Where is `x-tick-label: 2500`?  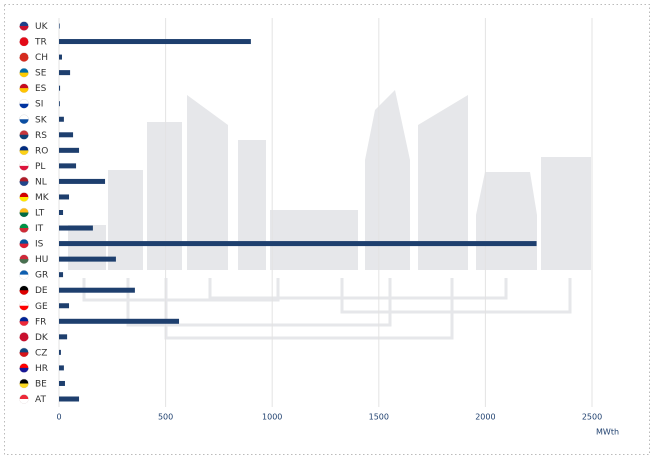 x-tick-label: 2500 is located at coordinates (592, 417).